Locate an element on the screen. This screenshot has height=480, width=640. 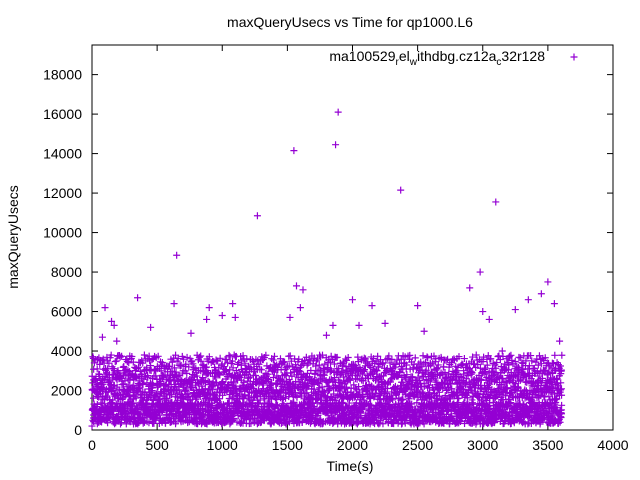
y-tick-label: 18000 is located at coordinates (62, 75).